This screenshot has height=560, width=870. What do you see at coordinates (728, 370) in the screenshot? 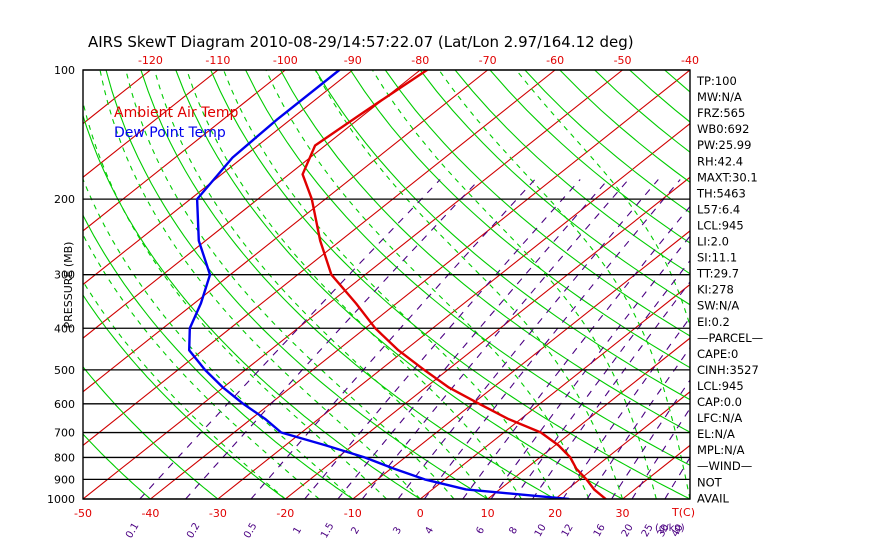
I see `stat-line: CINH:3527` at bounding box center [728, 370].